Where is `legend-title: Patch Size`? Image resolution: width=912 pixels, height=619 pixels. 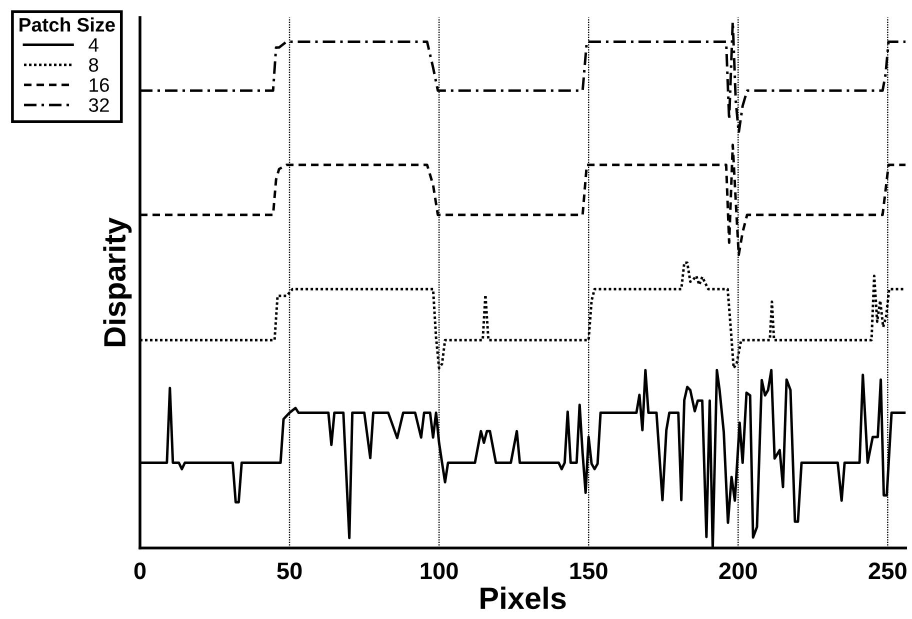
legend-title: Patch Size is located at coordinates (67, 24).